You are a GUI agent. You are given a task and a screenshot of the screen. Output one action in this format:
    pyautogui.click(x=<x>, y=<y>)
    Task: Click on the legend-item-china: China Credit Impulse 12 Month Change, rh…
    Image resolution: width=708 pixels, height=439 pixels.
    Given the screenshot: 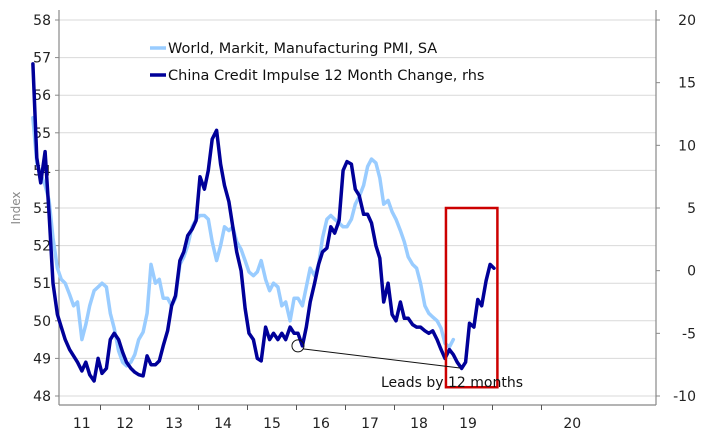 What is the action you would take?
    pyautogui.click(x=317, y=76)
    